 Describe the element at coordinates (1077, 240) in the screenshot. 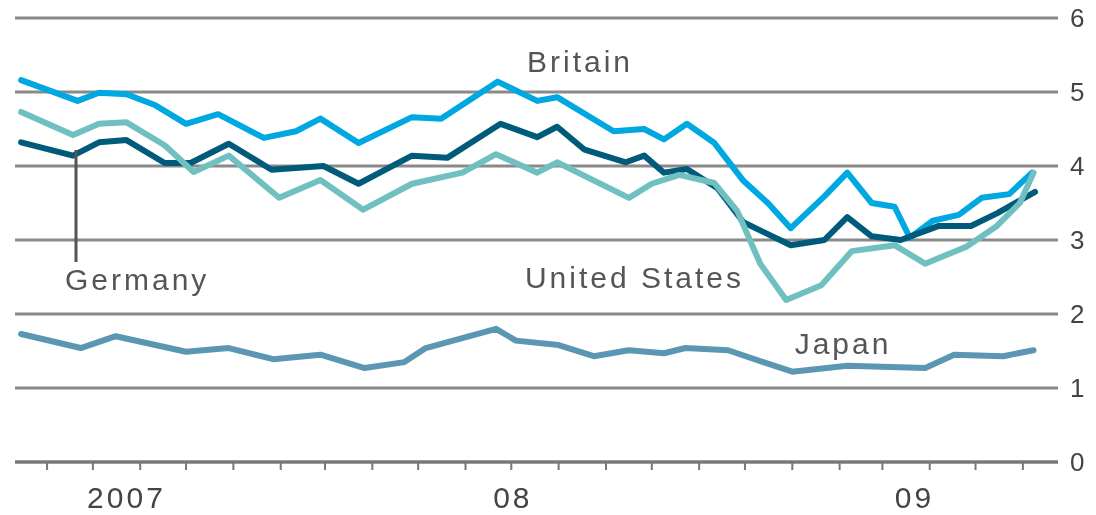

I see `y-tick-label: 3` at that location.